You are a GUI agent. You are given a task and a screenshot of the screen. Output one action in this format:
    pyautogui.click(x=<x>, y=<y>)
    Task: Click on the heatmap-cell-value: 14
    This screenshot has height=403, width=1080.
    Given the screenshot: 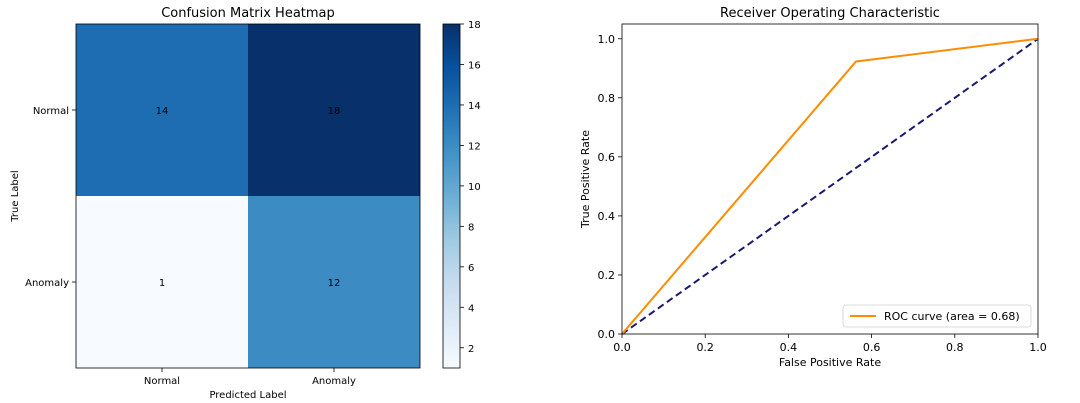 What is the action you would take?
    pyautogui.click(x=162, y=111)
    